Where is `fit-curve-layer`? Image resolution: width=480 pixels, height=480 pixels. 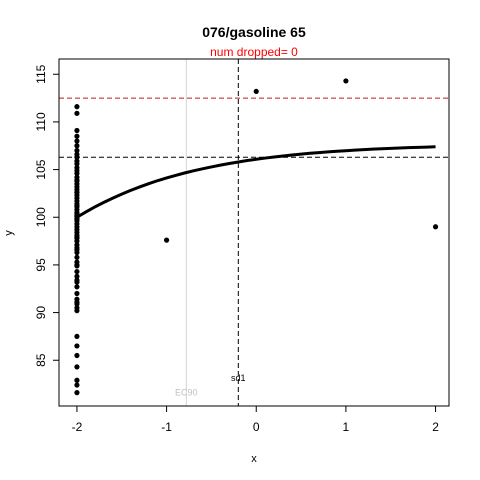 fit-curve-layer is located at coordinates (256, 182).